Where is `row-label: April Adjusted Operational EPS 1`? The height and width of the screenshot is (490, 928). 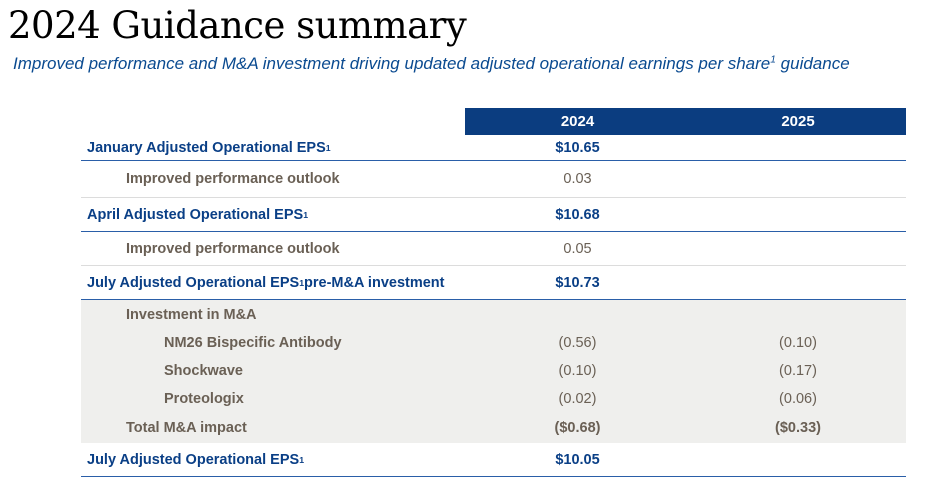
row-label: April Adjusted Operational EPS 1 is located at coordinates (198, 214).